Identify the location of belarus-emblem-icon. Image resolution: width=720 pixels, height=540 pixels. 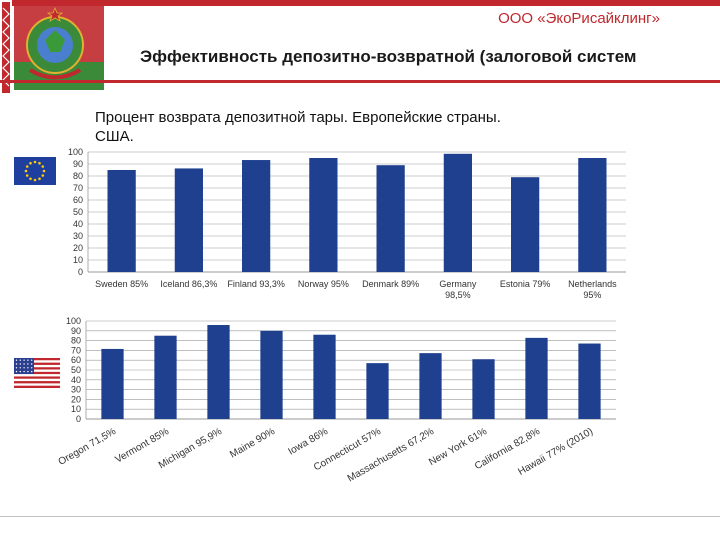
(52, 47).